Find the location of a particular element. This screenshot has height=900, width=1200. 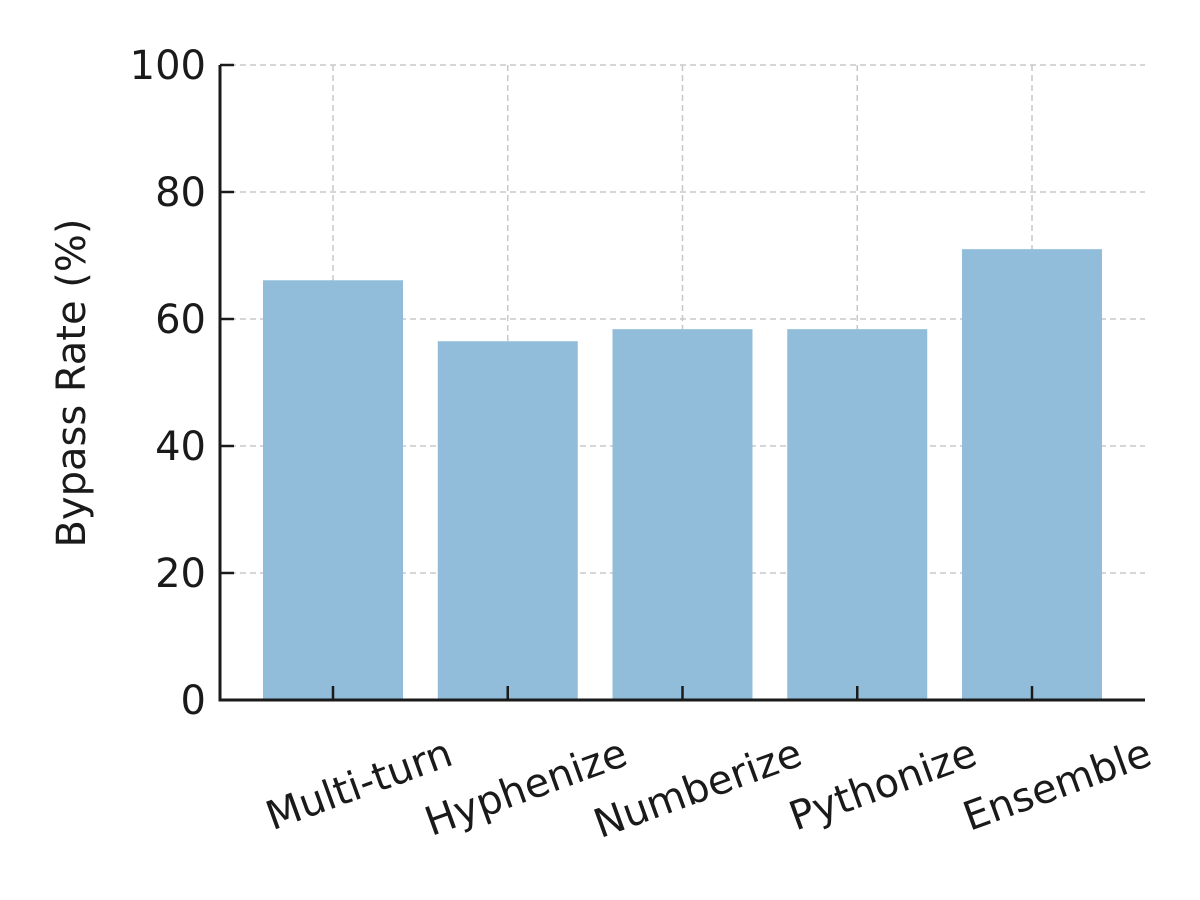

x-tick-label: Ensemble is located at coordinates (1057, 785).